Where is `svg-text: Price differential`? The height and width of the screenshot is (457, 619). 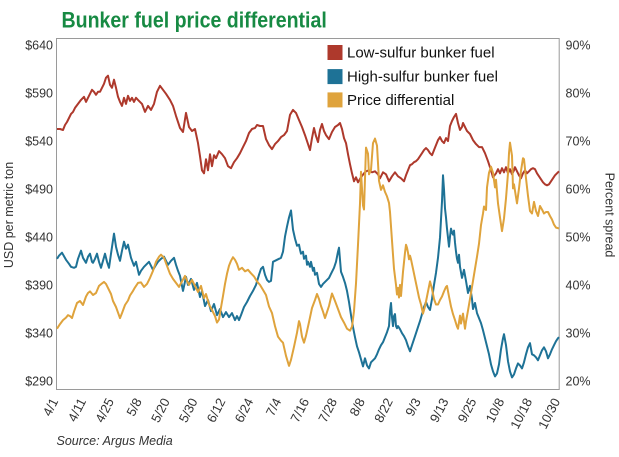
svg-text: Price differential is located at coordinates (400, 100).